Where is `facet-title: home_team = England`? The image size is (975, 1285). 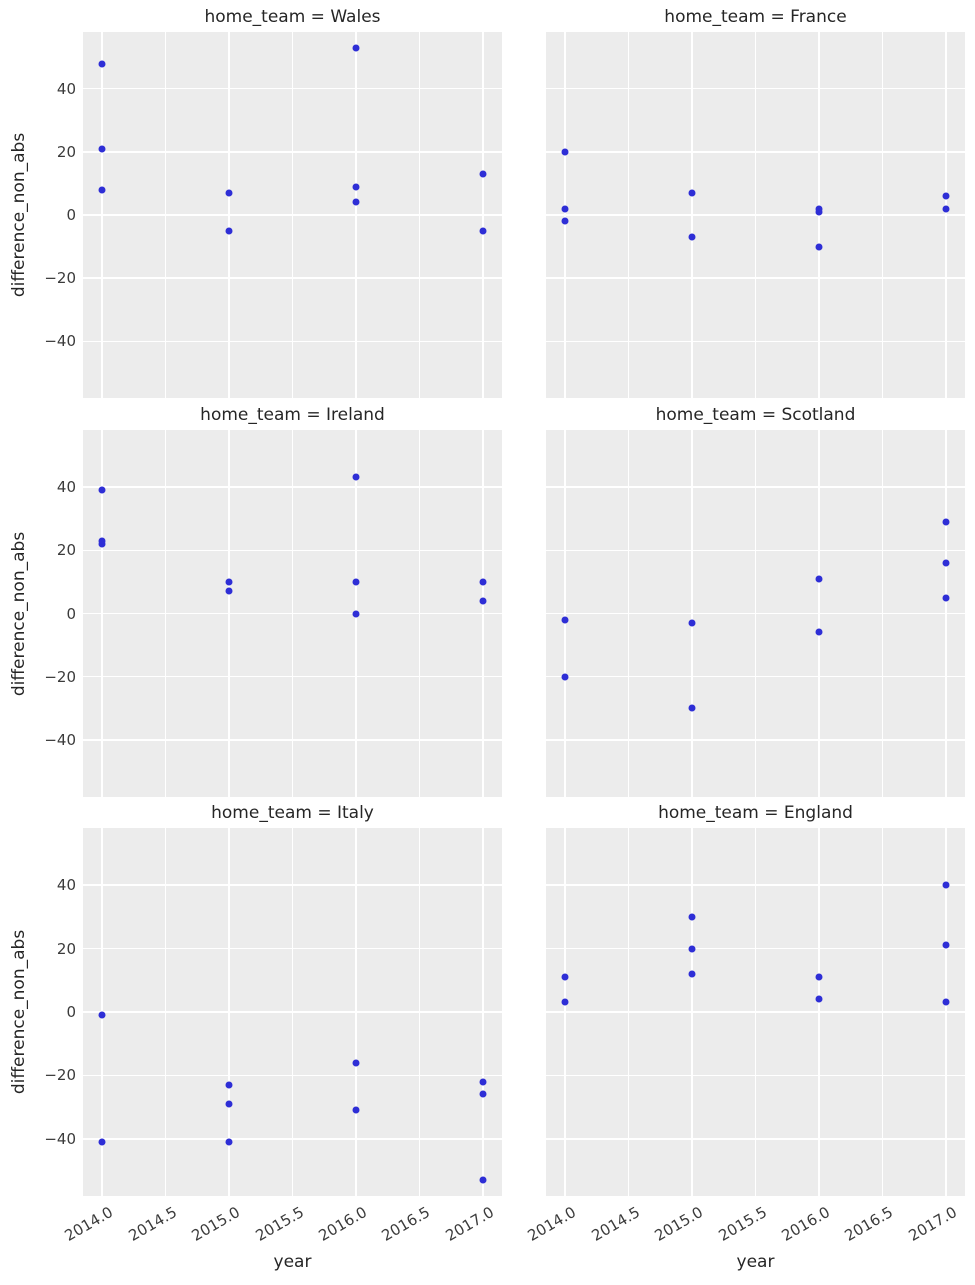 facet-title: home_team = England is located at coordinates (755, 813).